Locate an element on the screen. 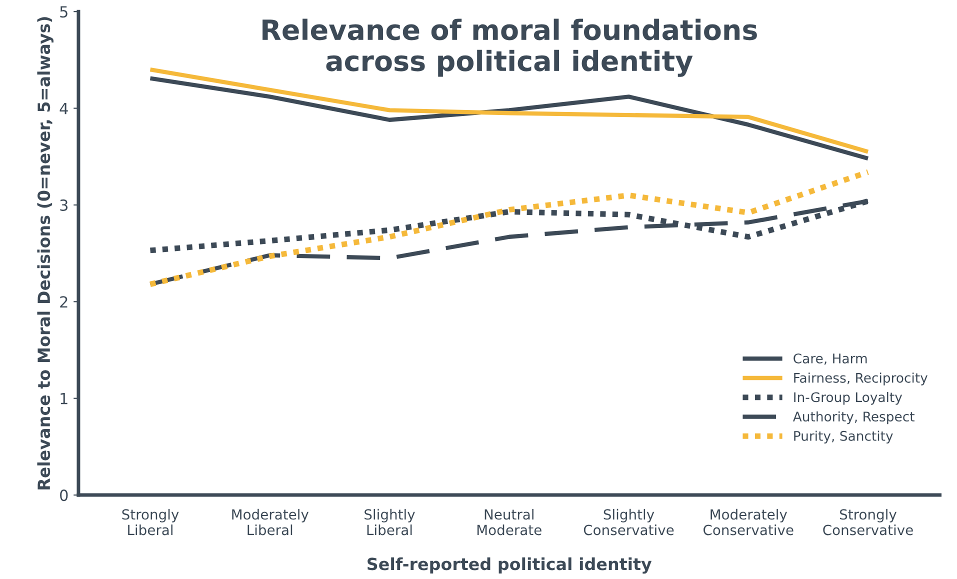 The width and height of the screenshot is (957, 579). legend-label: Fairness, Reciprocity is located at coordinates (861, 379).